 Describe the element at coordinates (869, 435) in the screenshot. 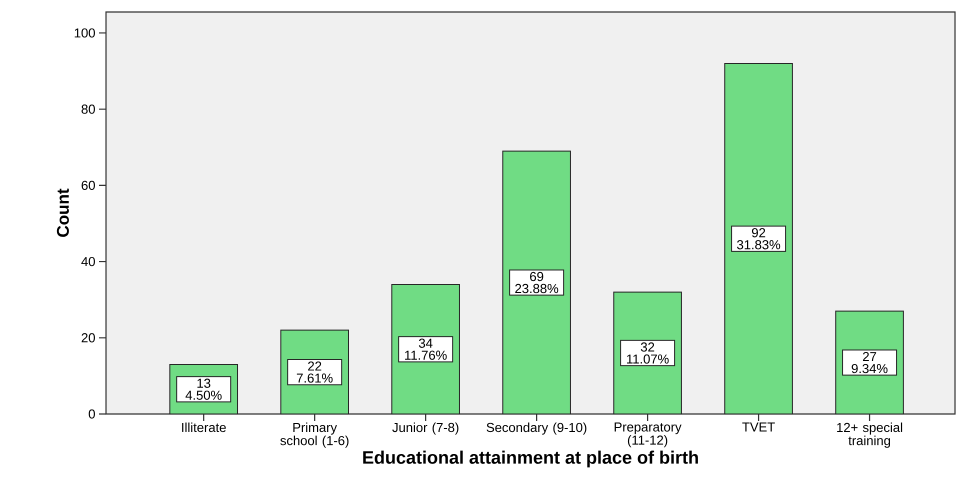

I see `x-tick-label: 12+ special training` at that location.